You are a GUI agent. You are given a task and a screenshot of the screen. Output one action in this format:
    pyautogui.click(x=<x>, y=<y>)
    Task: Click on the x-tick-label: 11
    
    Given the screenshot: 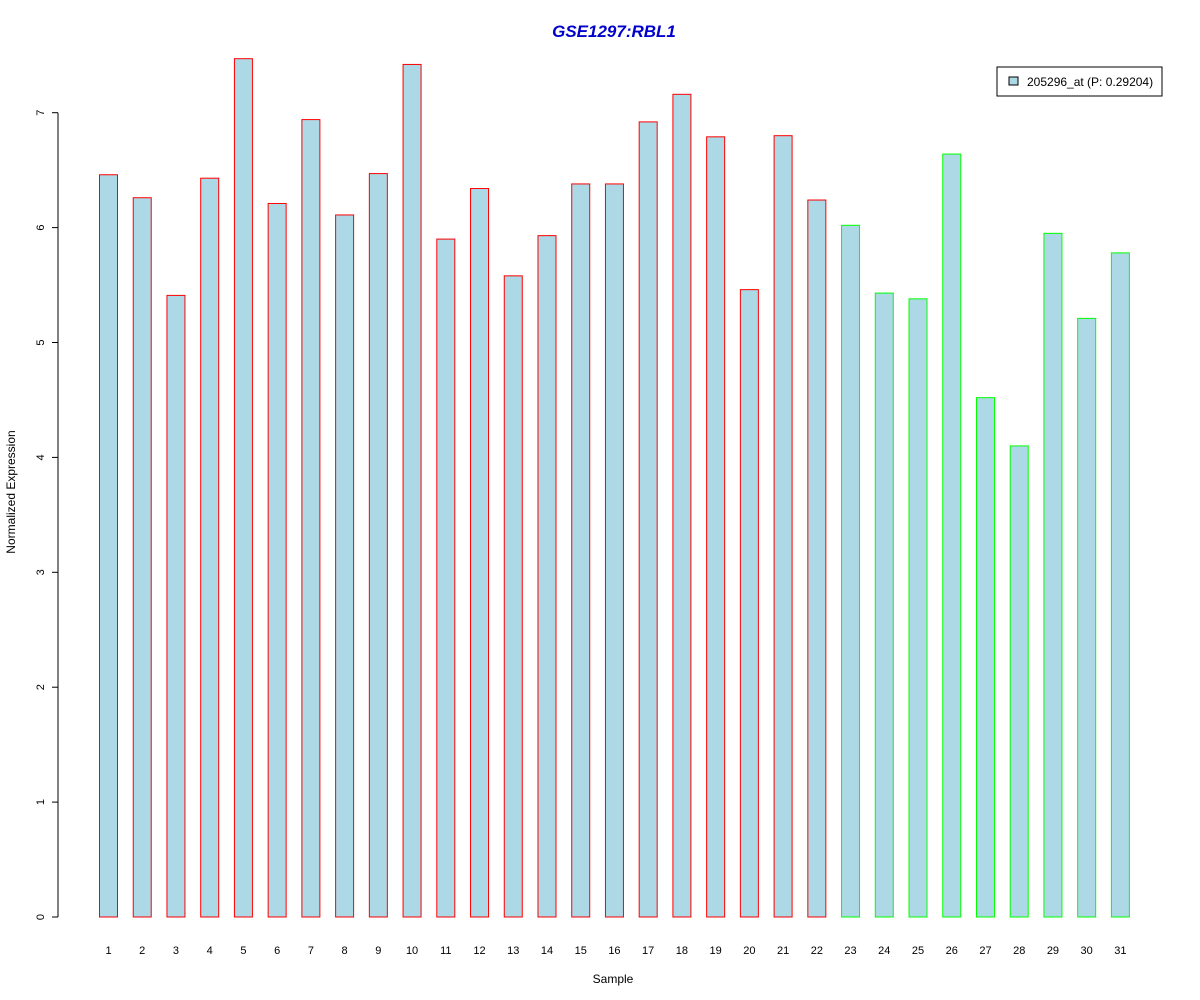 What is the action you would take?
    pyautogui.click(x=445, y=951)
    